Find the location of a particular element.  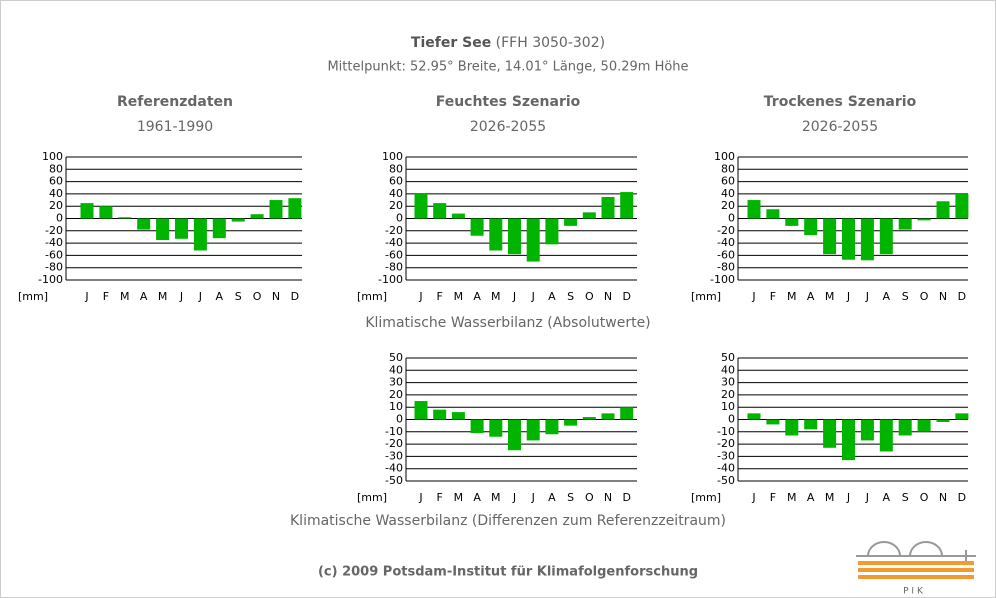

y-tick-label: -50 is located at coordinates (726, 480).